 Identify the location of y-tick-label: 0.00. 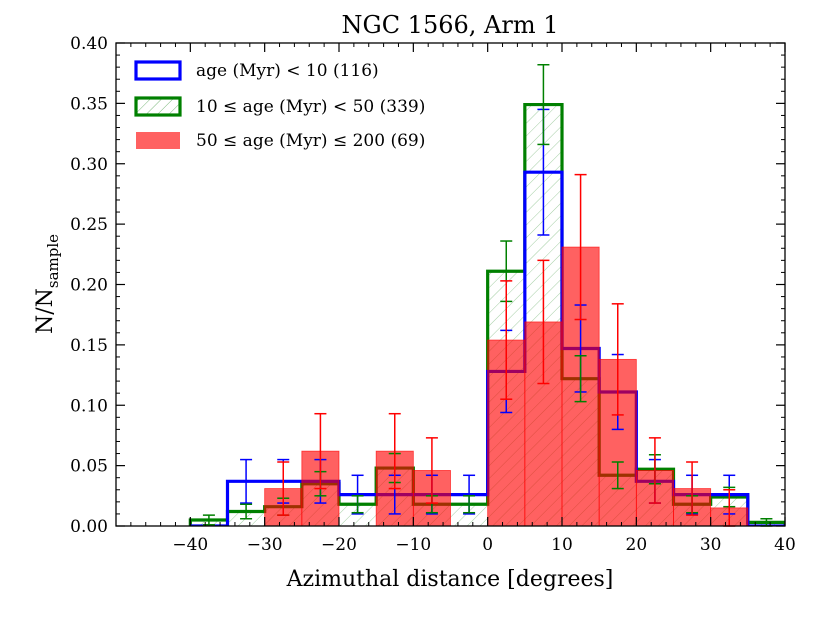
(89, 527).